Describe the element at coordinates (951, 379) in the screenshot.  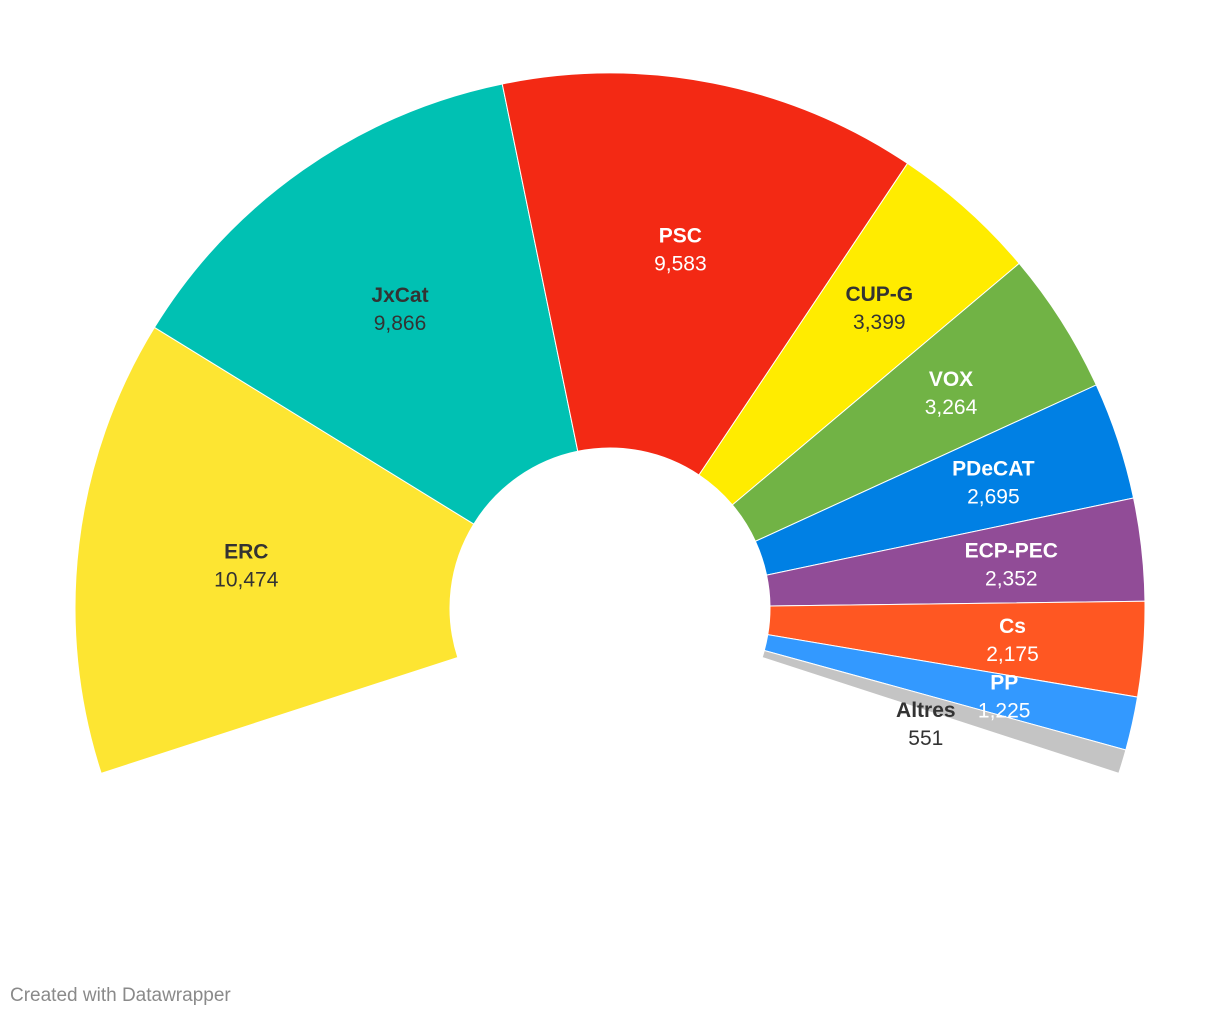
I see `label-name-vox: VOX` at that location.